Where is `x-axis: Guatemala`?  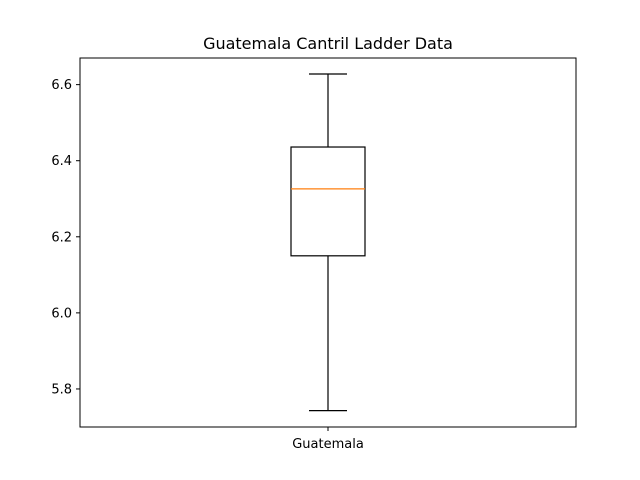
x-axis: Guatemala is located at coordinates (328, 439).